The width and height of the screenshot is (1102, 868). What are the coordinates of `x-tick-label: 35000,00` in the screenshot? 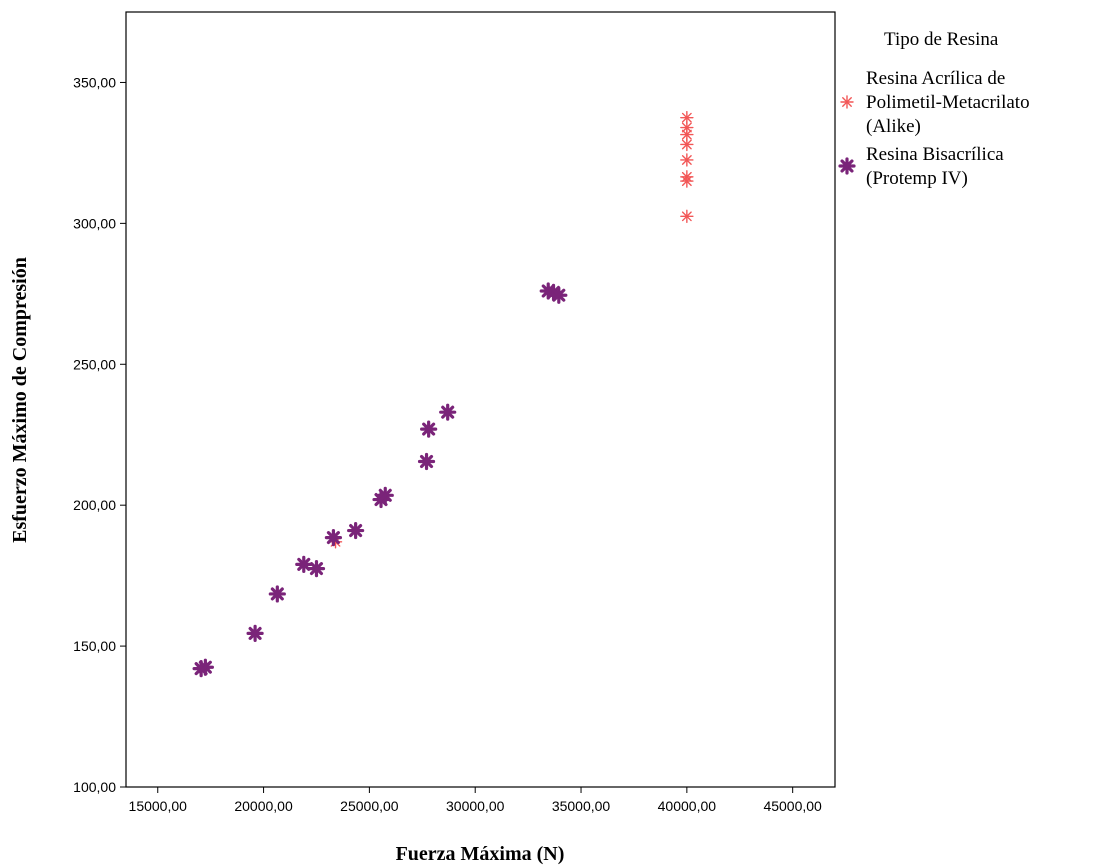 It's located at (581, 806).